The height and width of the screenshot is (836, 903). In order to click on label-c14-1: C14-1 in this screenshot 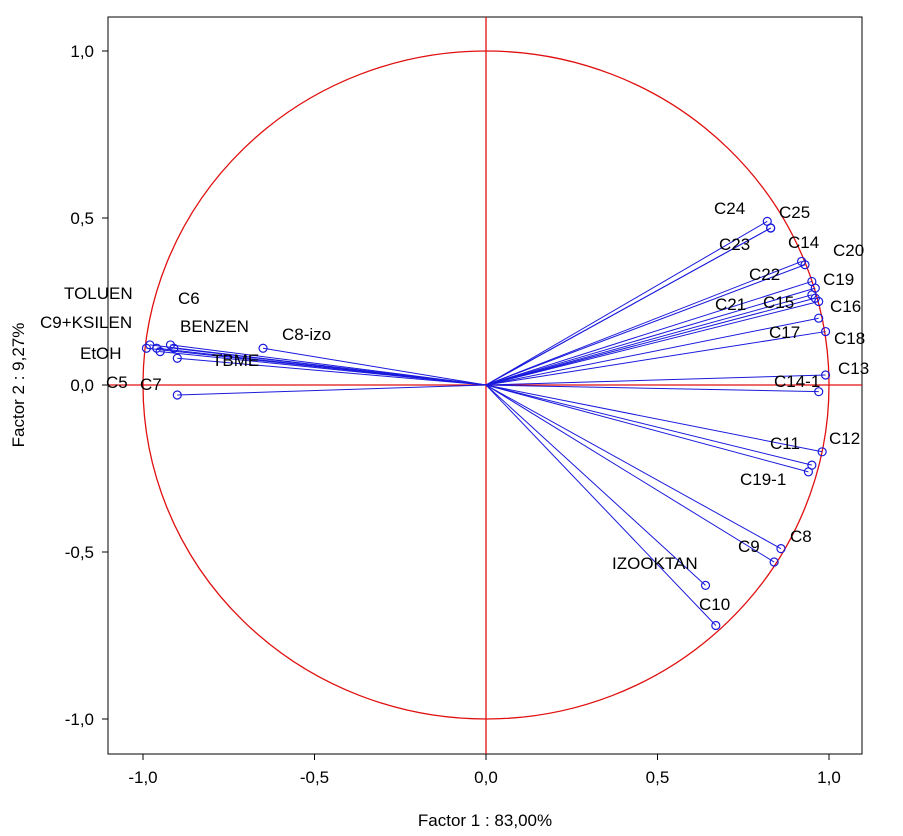, I will do `click(797, 381)`.